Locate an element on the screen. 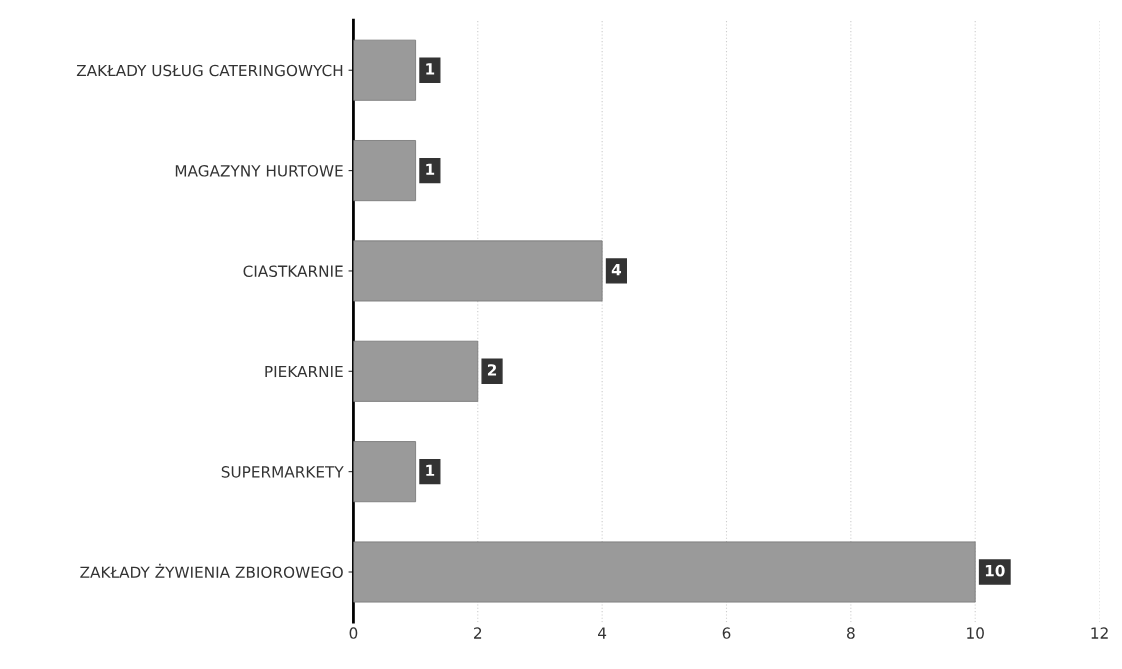  y-tick-label: SUPERMARKETY is located at coordinates (282, 472).